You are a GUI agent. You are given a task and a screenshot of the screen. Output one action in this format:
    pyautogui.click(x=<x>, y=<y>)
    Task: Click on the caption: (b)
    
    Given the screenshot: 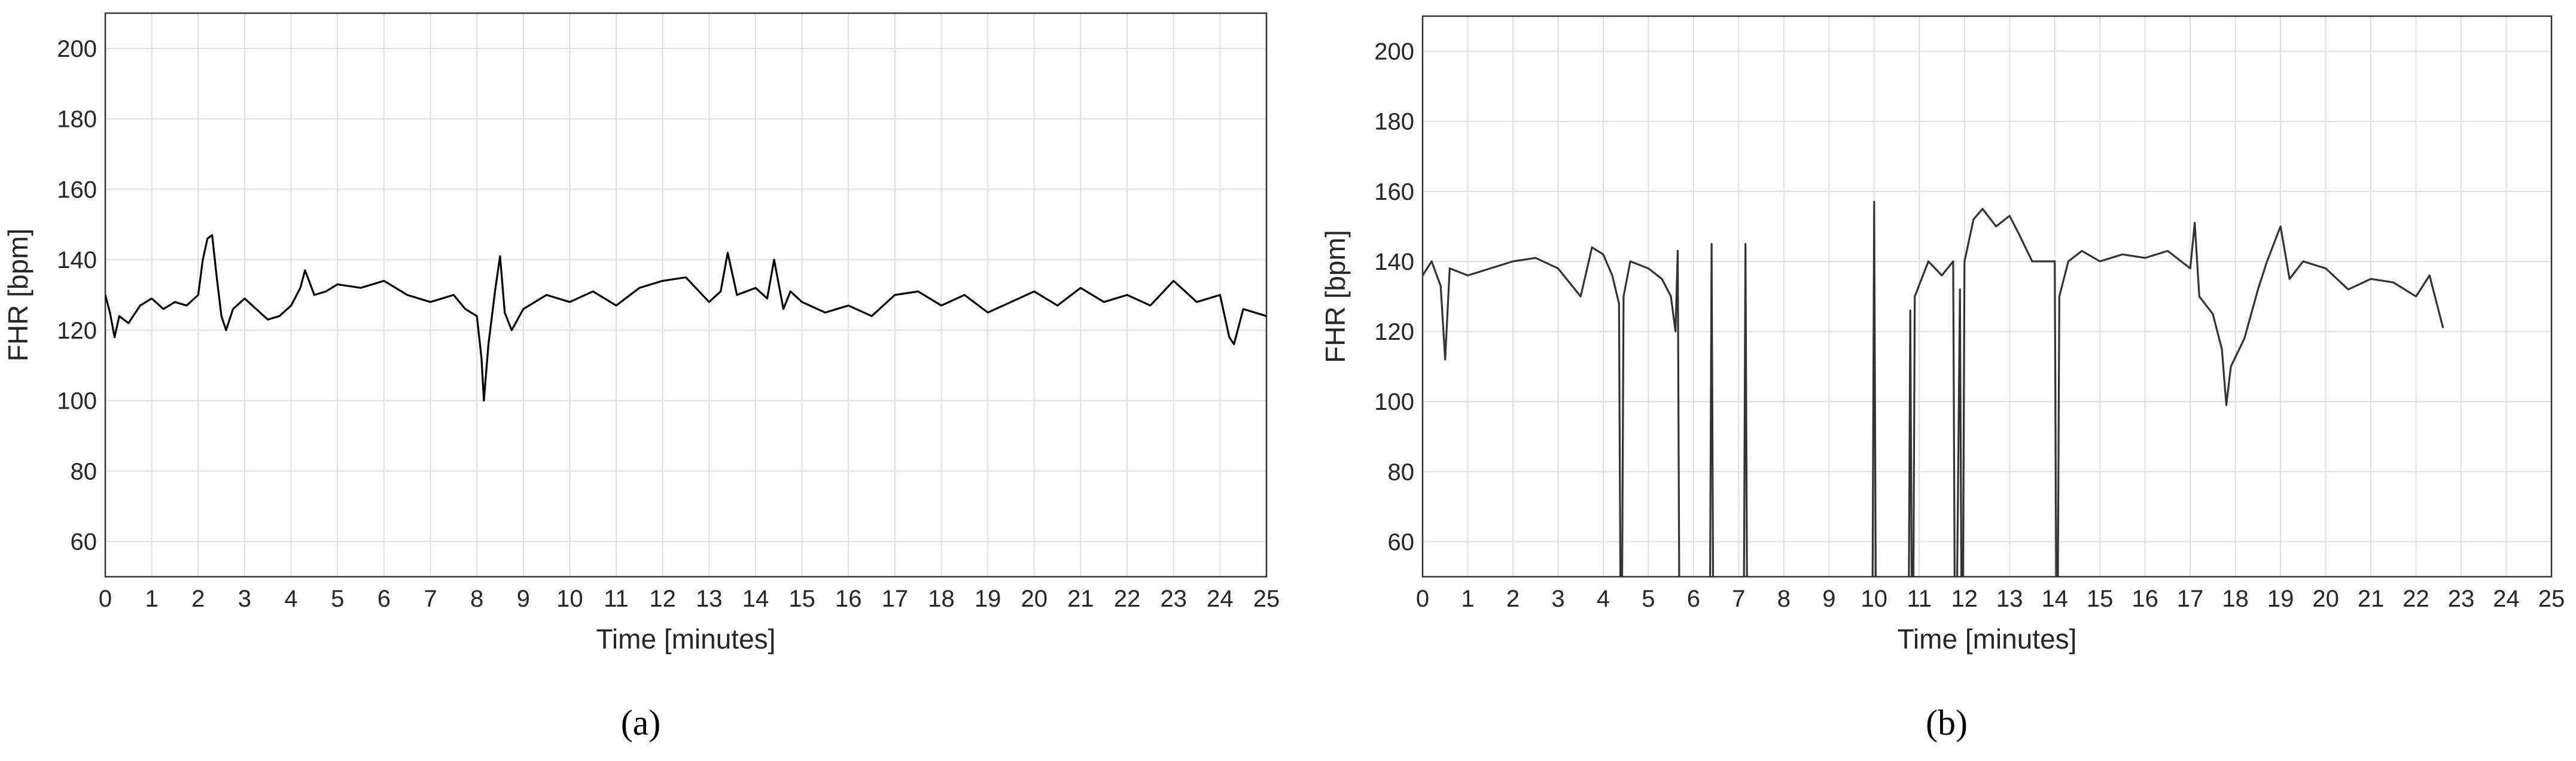 What is the action you would take?
    pyautogui.click(x=1947, y=722)
    